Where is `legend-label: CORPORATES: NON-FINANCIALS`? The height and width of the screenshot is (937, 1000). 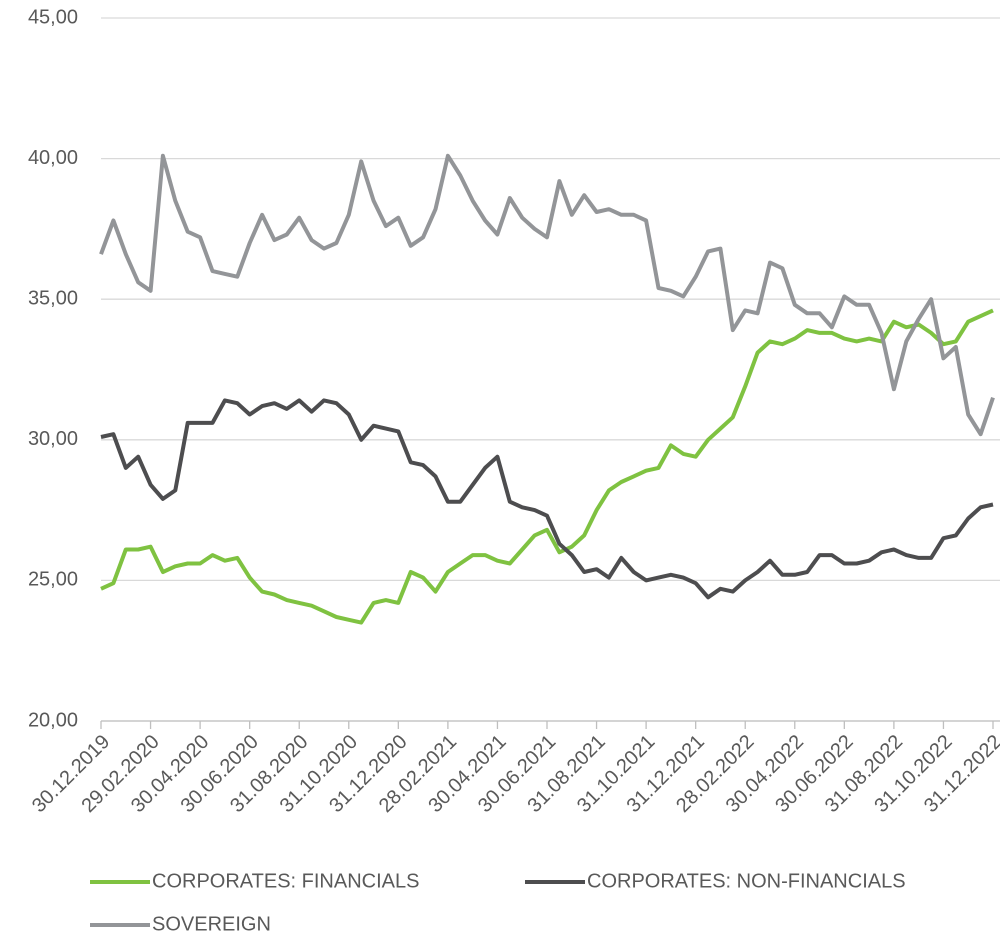 legend-label: CORPORATES: NON-FINANCIALS is located at coordinates (746, 881).